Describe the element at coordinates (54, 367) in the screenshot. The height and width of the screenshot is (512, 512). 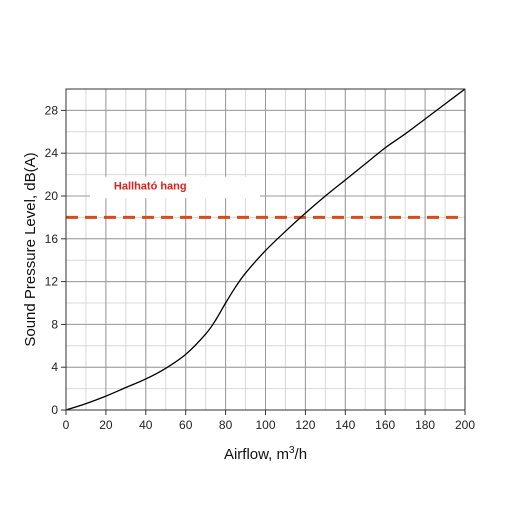
I see `y-tick-label: 4` at that location.